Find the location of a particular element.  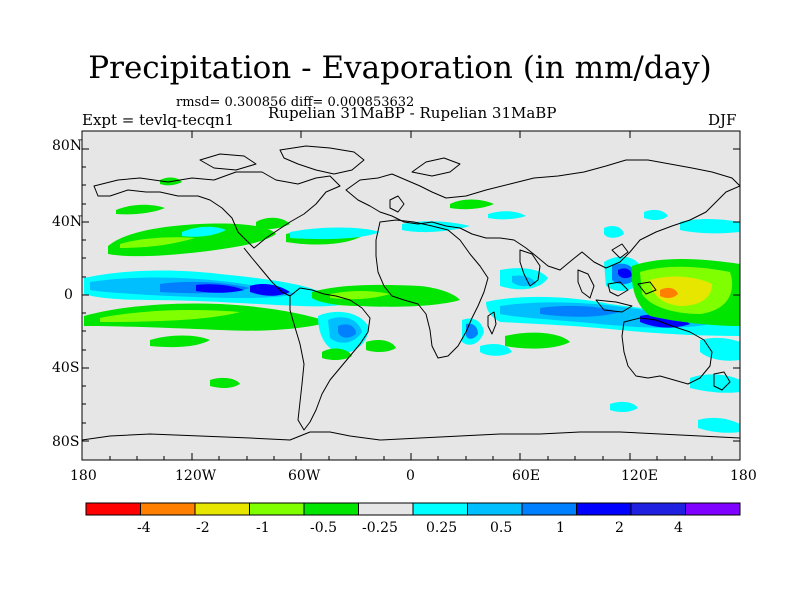

colorbar-label: -2 is located at coordinates (203, 528).